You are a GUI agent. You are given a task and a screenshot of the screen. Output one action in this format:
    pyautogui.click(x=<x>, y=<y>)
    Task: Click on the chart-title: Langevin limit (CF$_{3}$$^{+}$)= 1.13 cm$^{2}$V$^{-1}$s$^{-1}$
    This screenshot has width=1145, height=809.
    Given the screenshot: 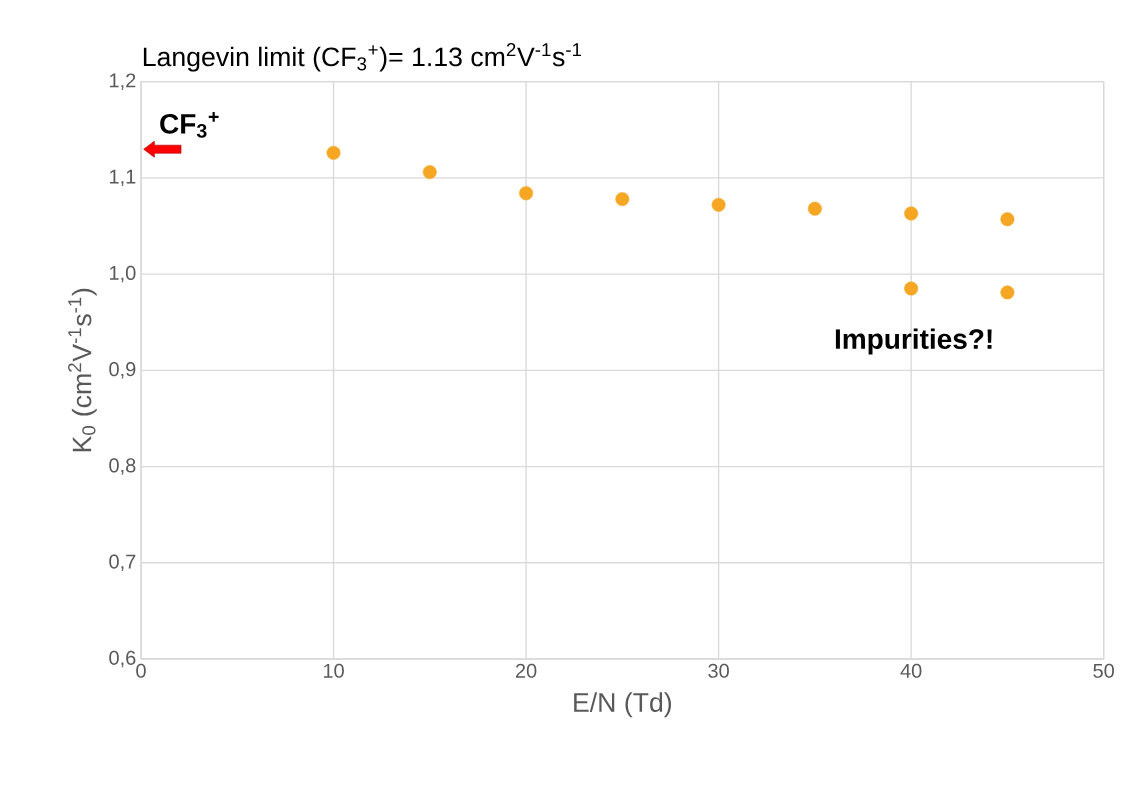 What is the action you would take?
    pyautogui.click(x=362, y=57)
    